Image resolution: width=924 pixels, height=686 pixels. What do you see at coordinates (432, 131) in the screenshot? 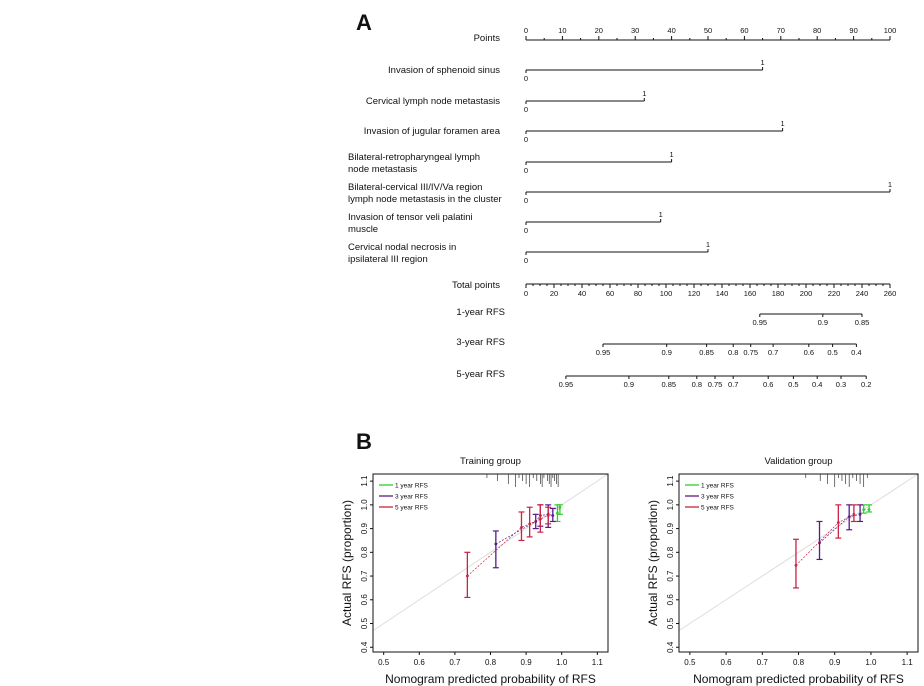
I see `variable-label: Invasion of jugular foramen area` at bounding box center [432, 131].